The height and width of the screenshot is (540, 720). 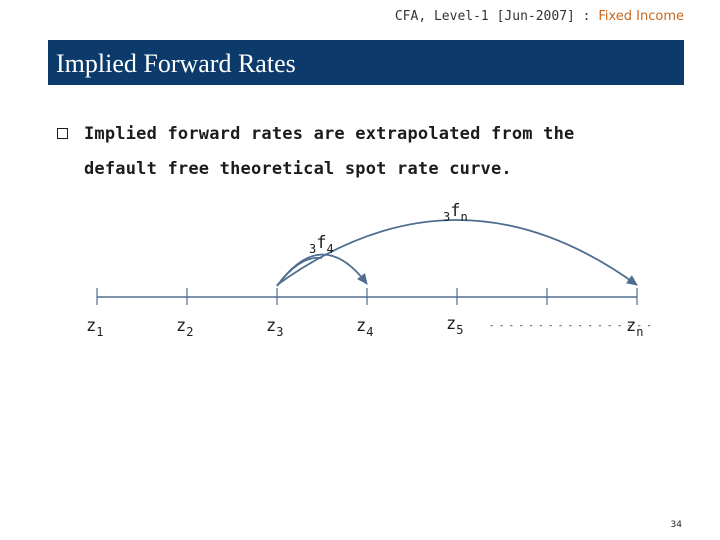 I want to click on forward-arrow-3fn, so click(x=457, y=252).